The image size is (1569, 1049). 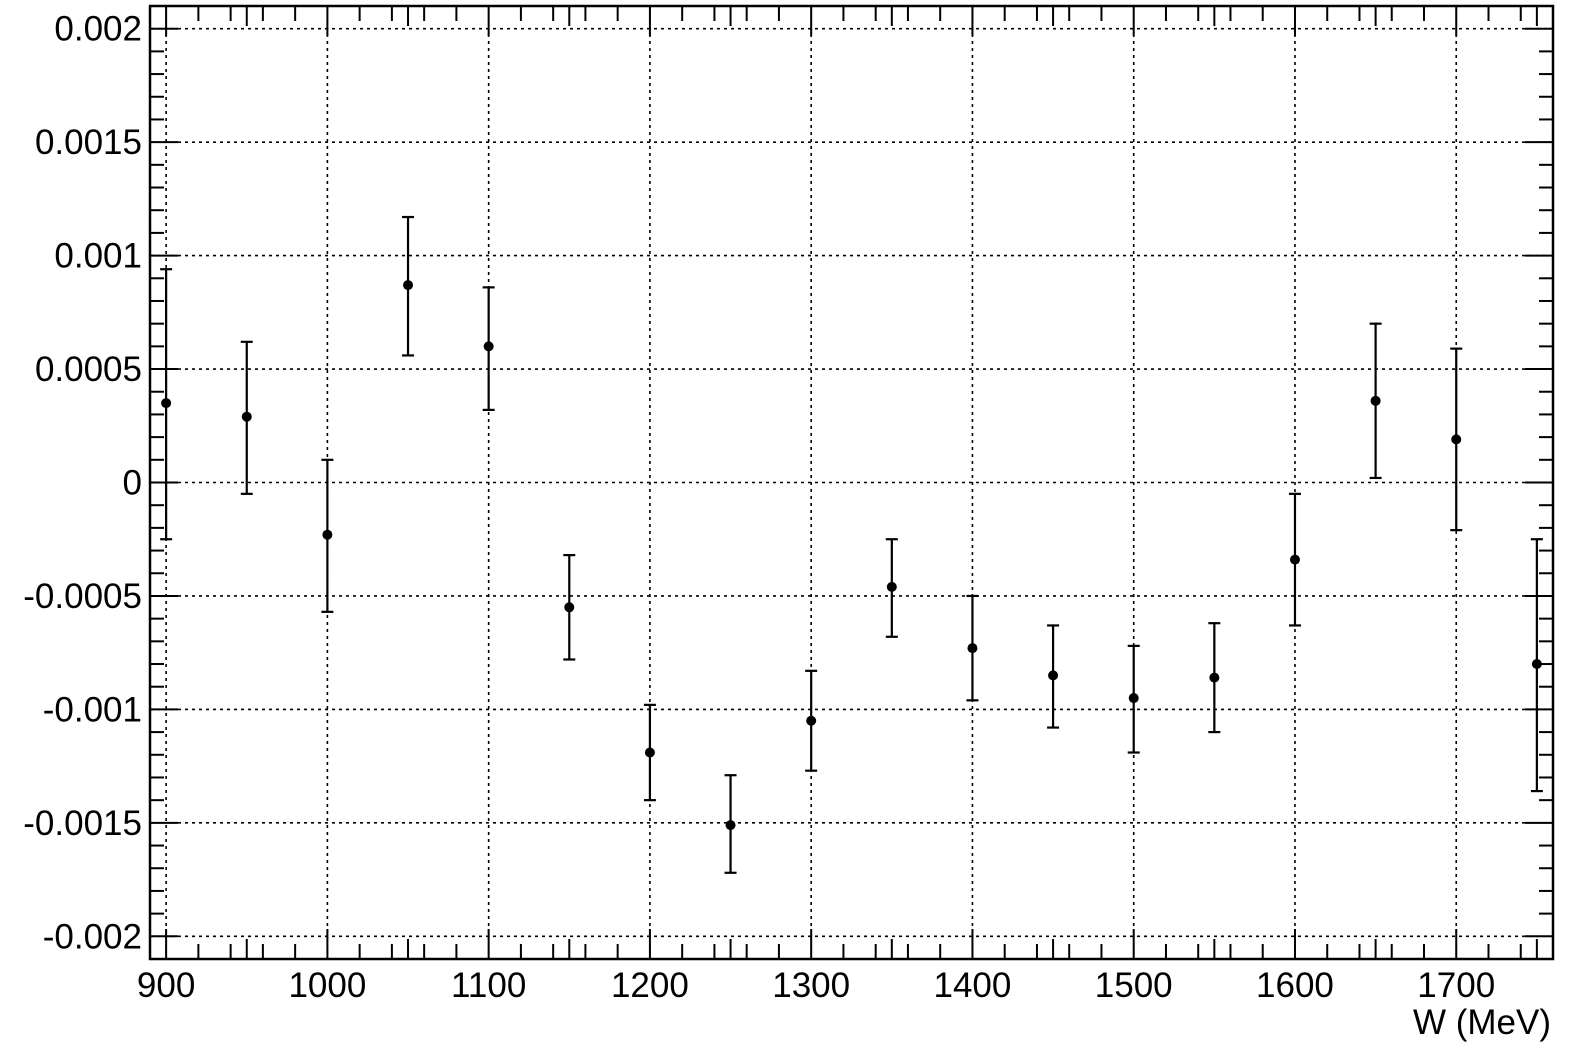 What do you see at coordinates (488, 985) in the screenshot?
I see `x-tick-label: 1100` at bounding box center [488, 985].